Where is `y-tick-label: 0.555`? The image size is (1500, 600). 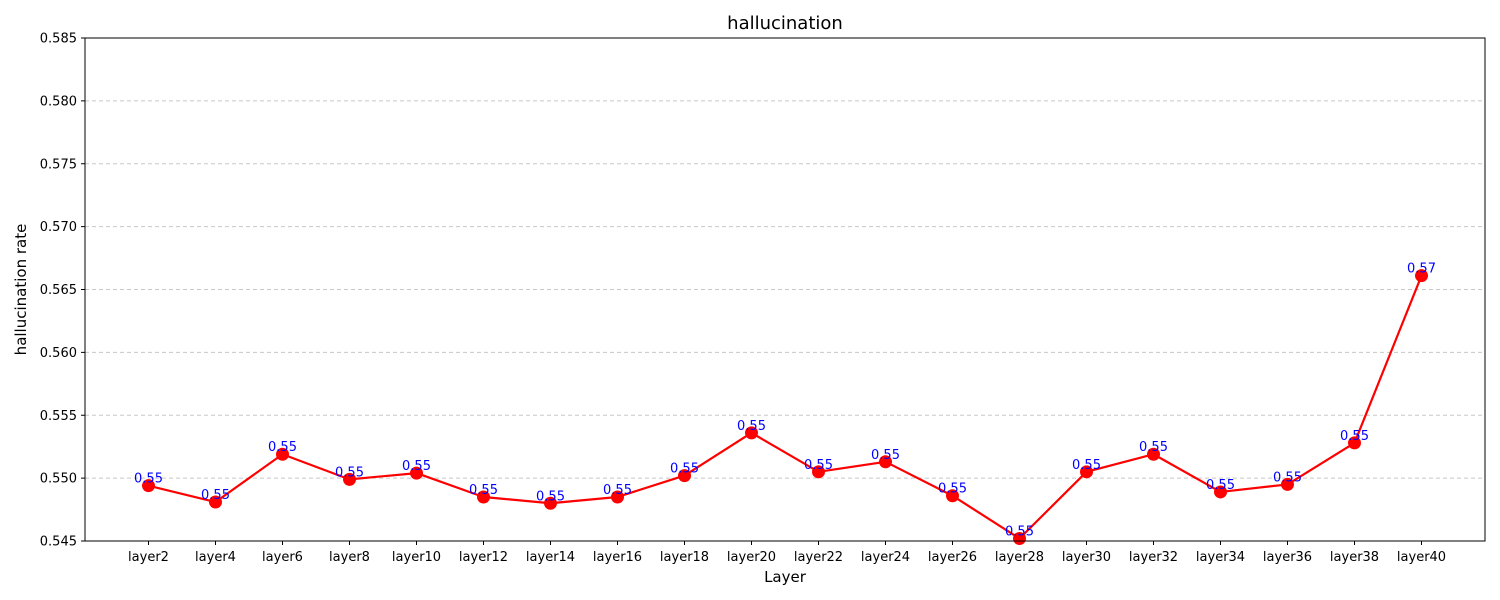
y-tick-label: 0.555 is located at coordinates (58, 416).